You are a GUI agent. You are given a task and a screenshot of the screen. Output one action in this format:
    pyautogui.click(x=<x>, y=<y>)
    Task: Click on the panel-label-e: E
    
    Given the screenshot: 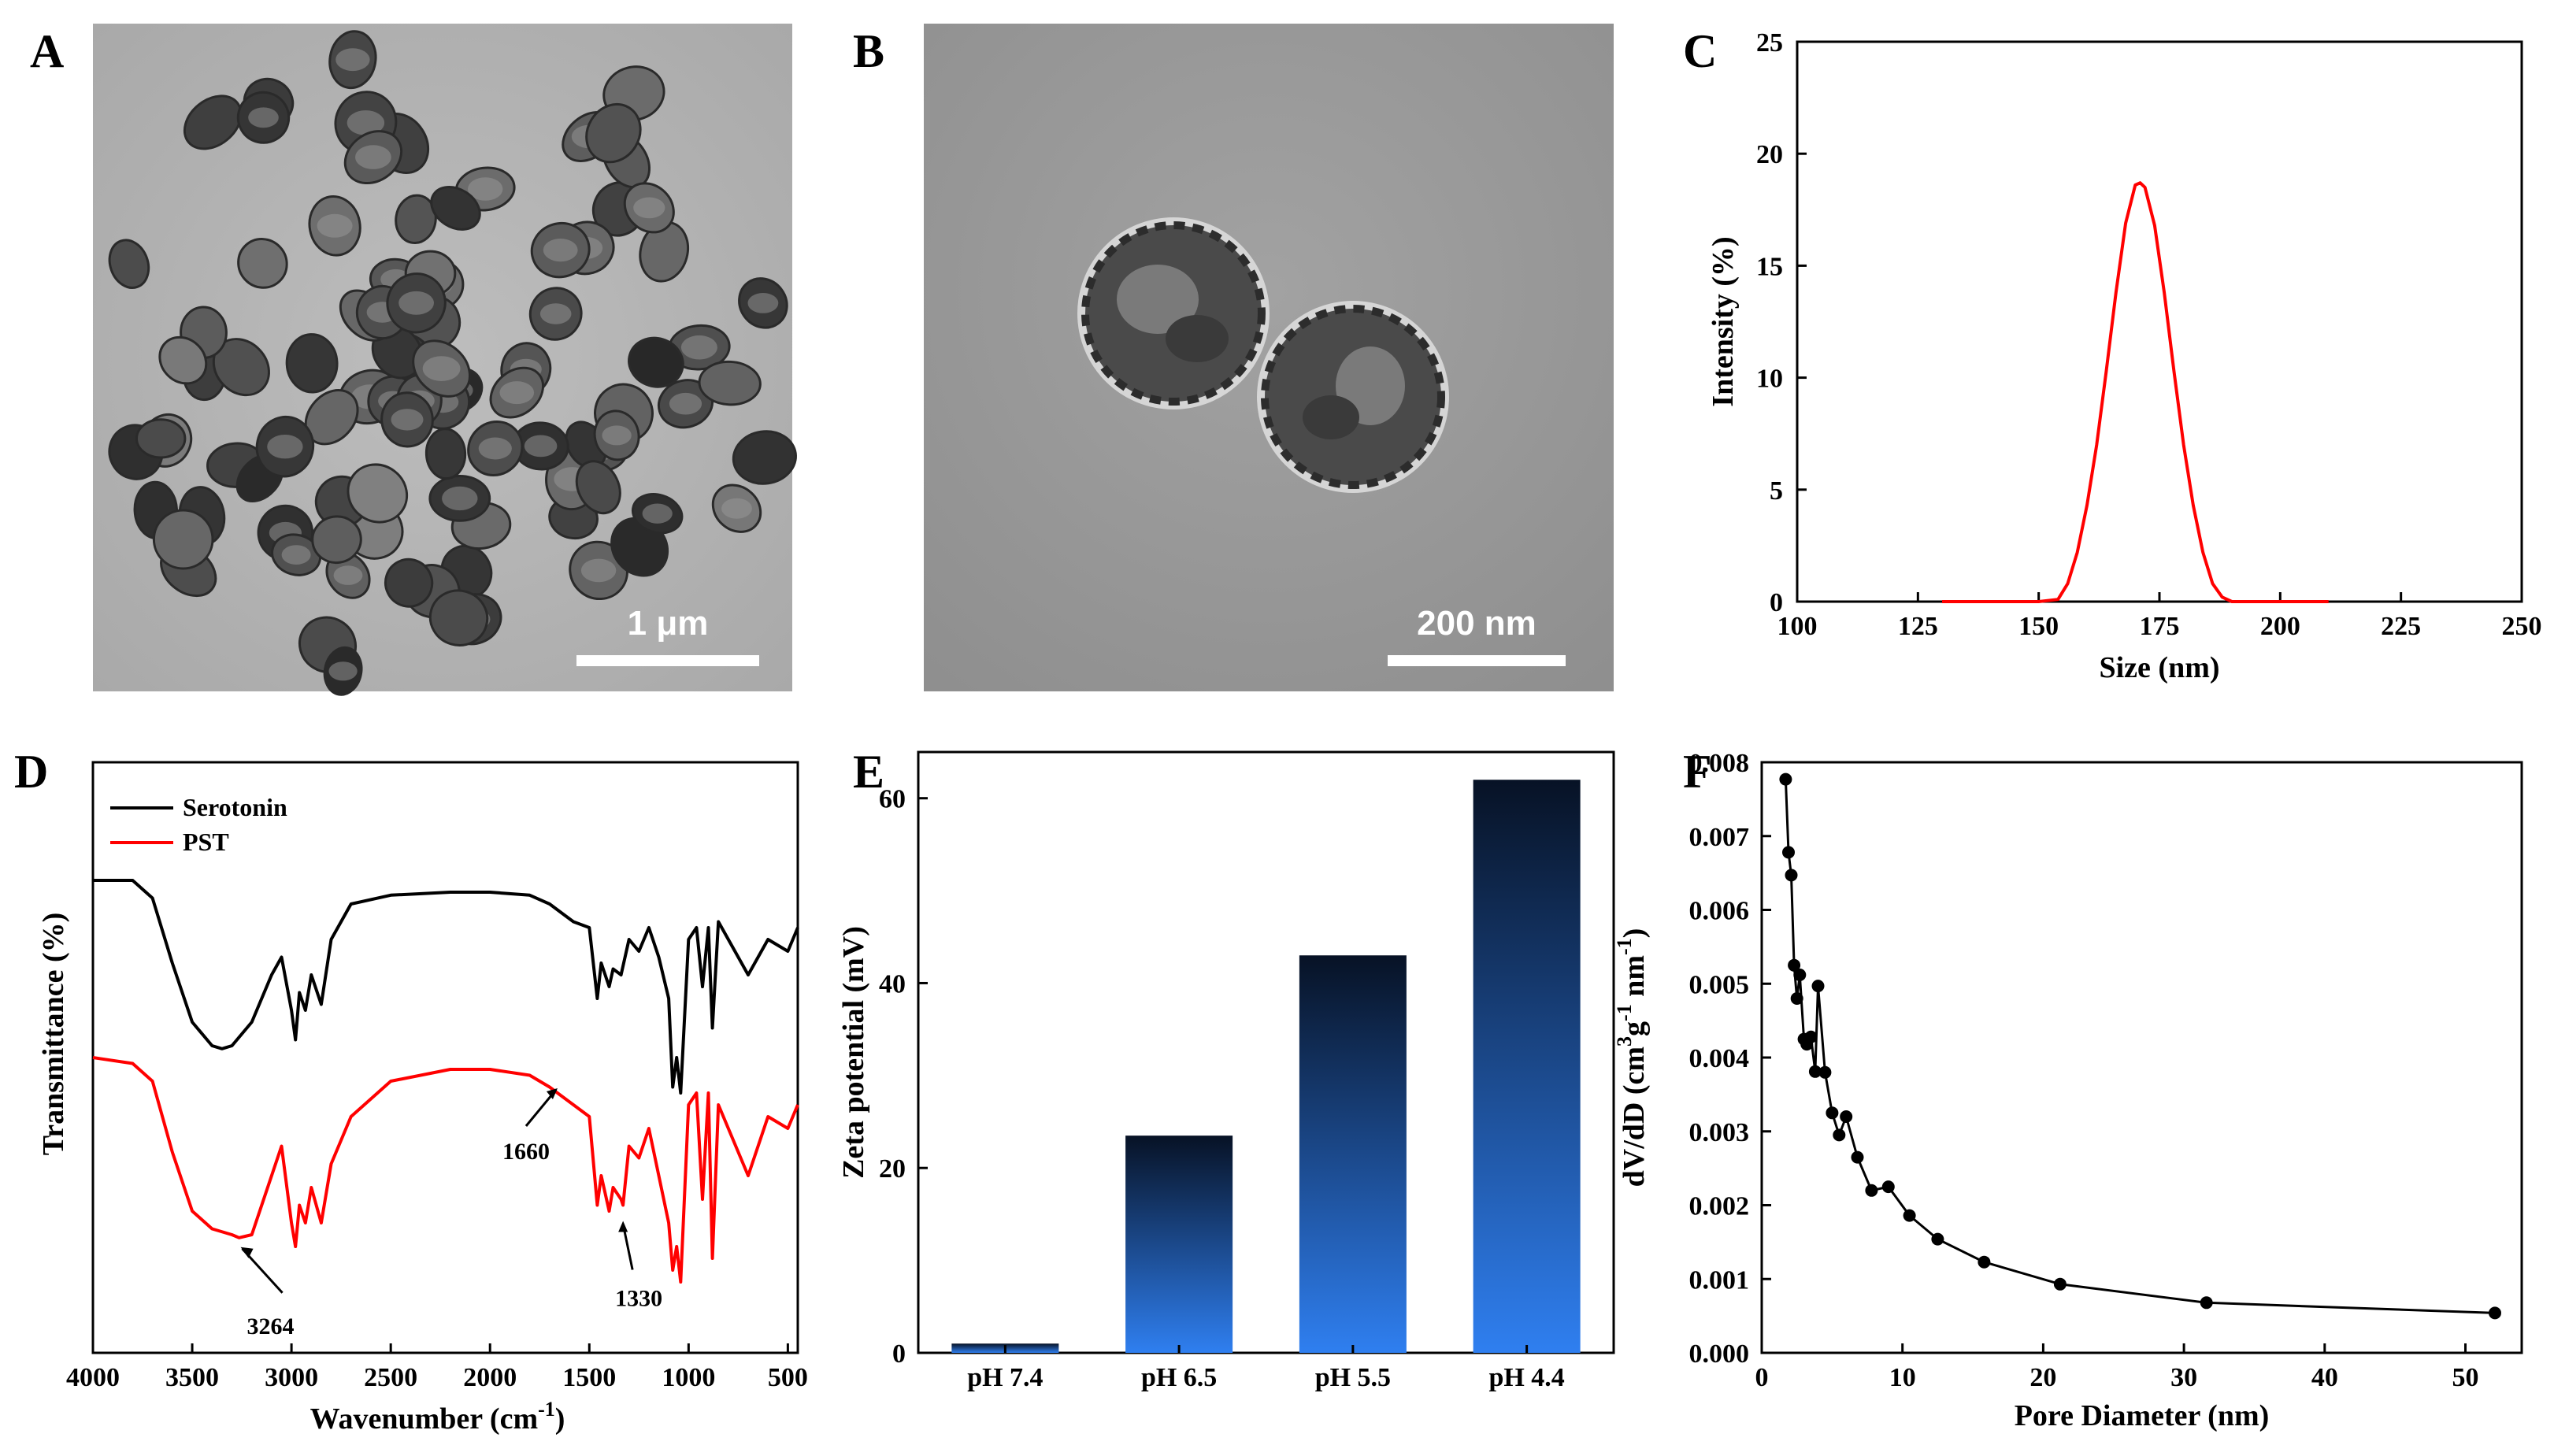 What is the action you would take?
    pyautogui.click(x=868, y=772)
    